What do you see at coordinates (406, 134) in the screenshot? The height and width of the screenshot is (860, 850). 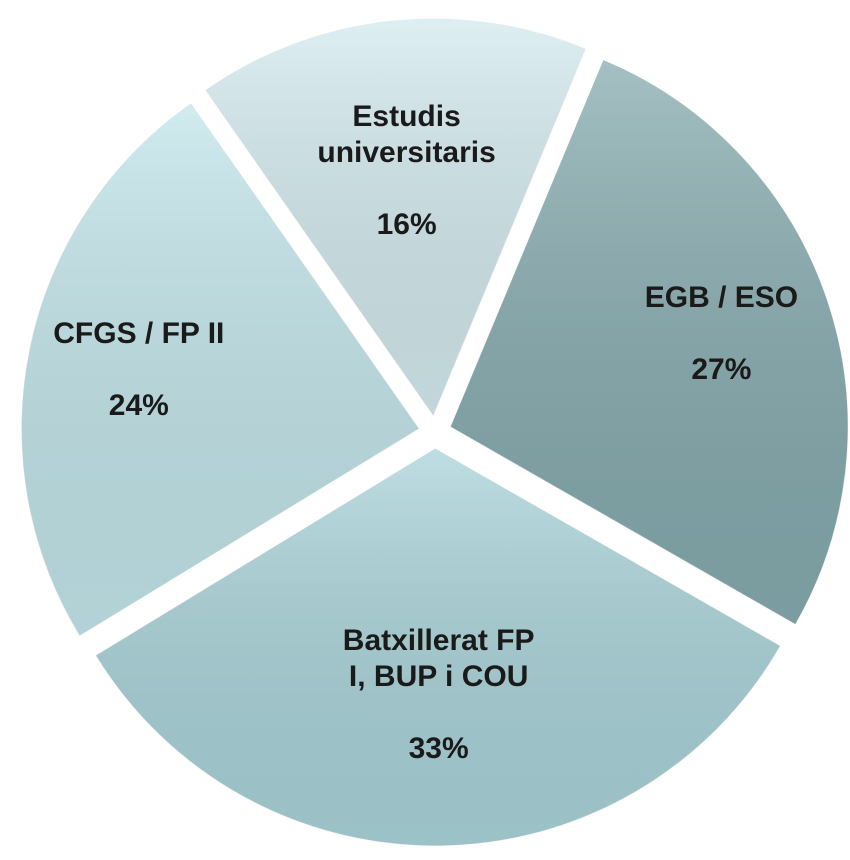 I see `category-label: Estudis universitaris` at bounding box center [406, 134].